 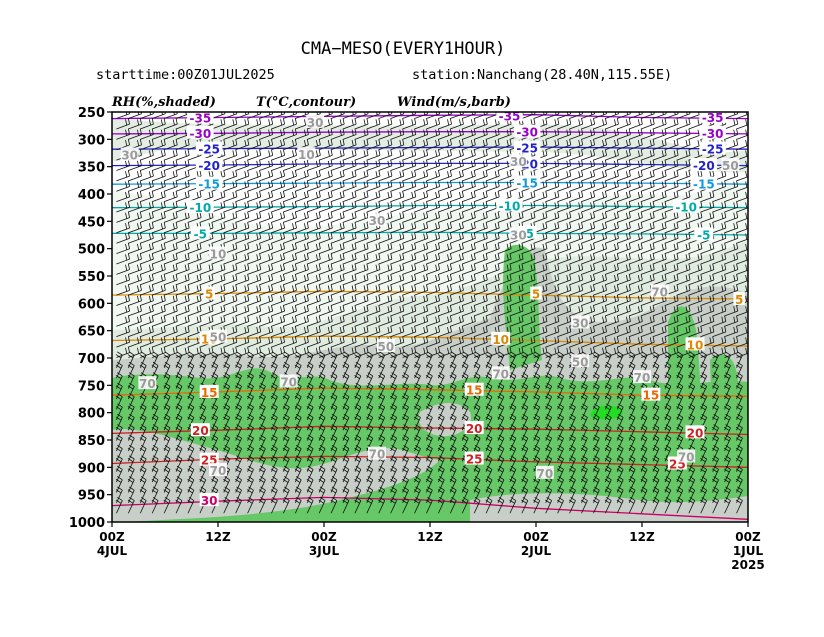 I want to click on y-tick-label: 800, so click(x=91, y=414).